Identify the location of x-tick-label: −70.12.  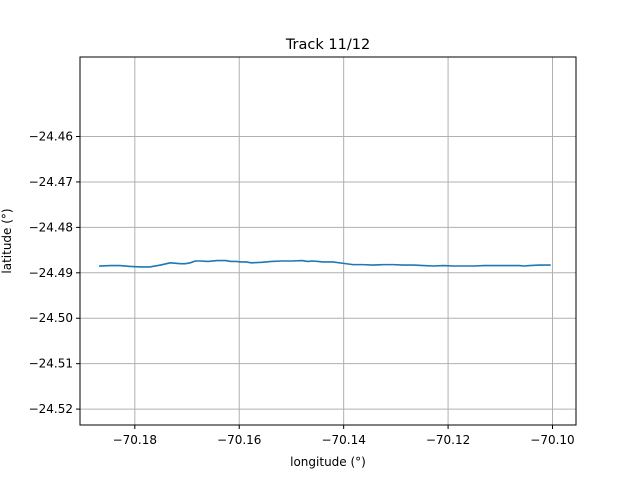
(448, 440).